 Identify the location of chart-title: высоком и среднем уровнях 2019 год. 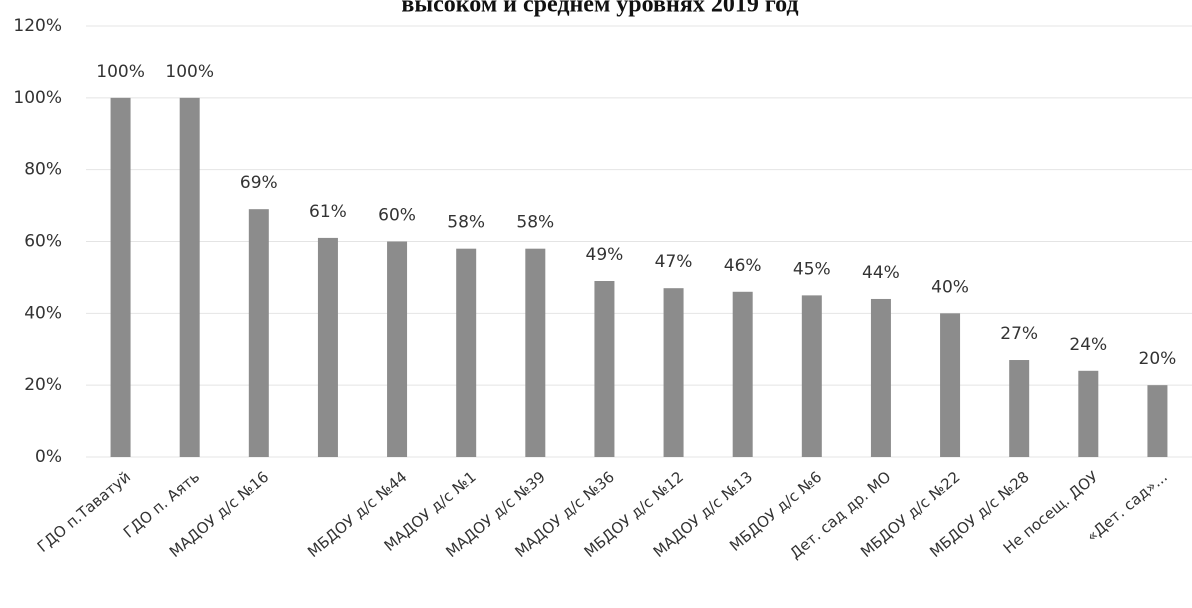
(599, 9).